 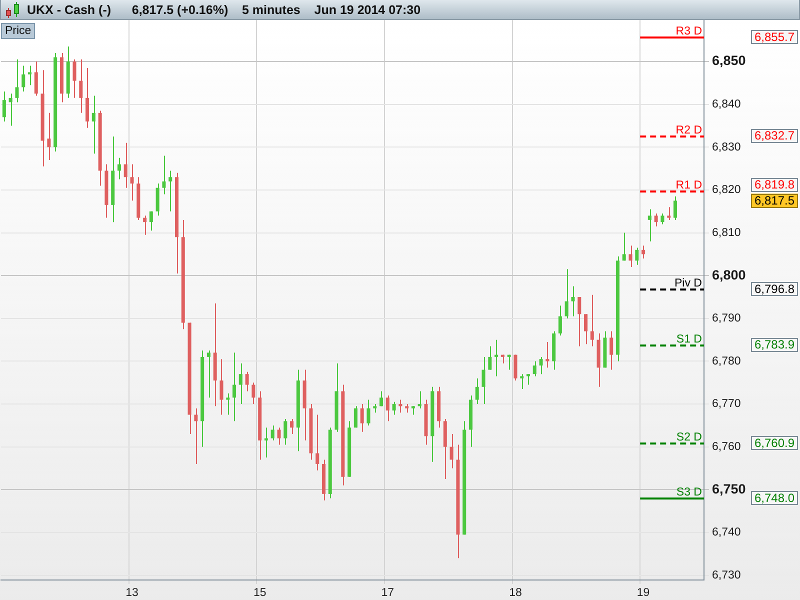 What do you see at coordinates (726, 190) in the screenshot?
I see `y-tick-label: 6,820` at bounding box center [726, 190].